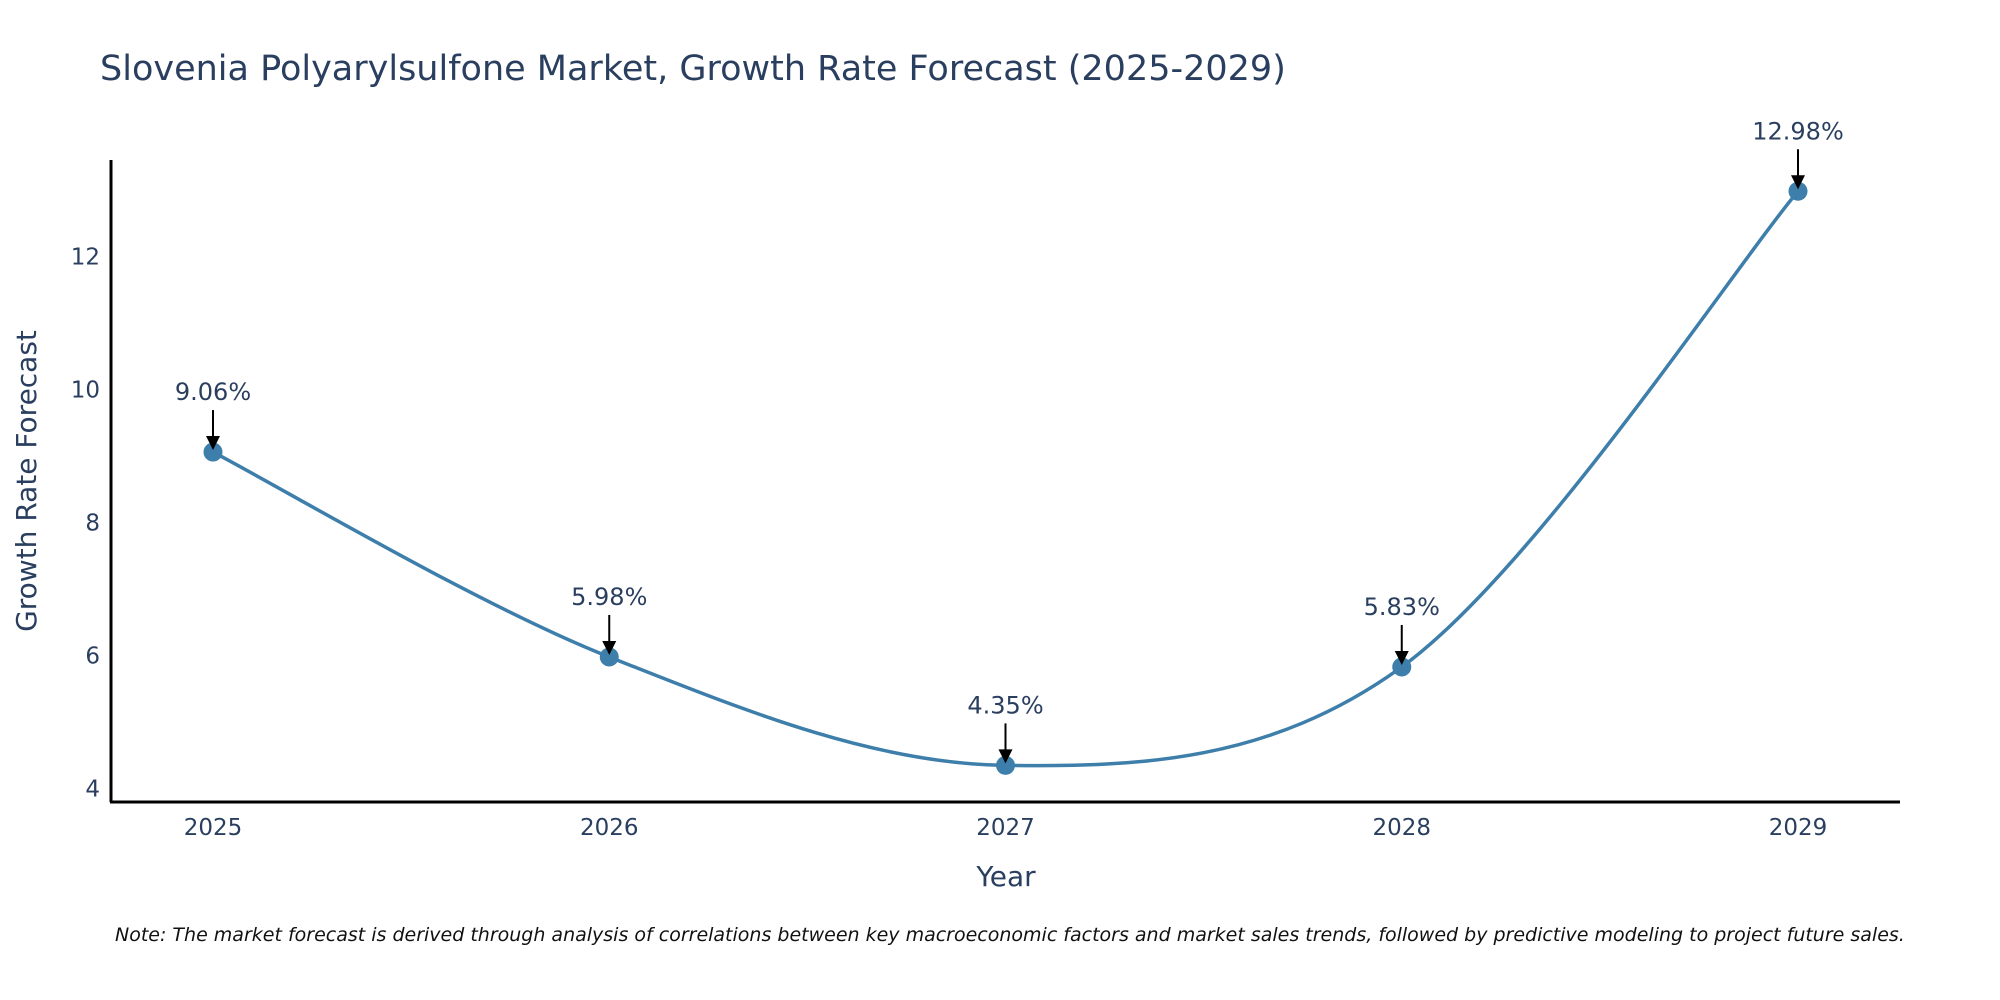  What do you see at coordinates (85, 391) in the screenshot?
I see `y-tick-label: 10` at bounding box center [85, 391].